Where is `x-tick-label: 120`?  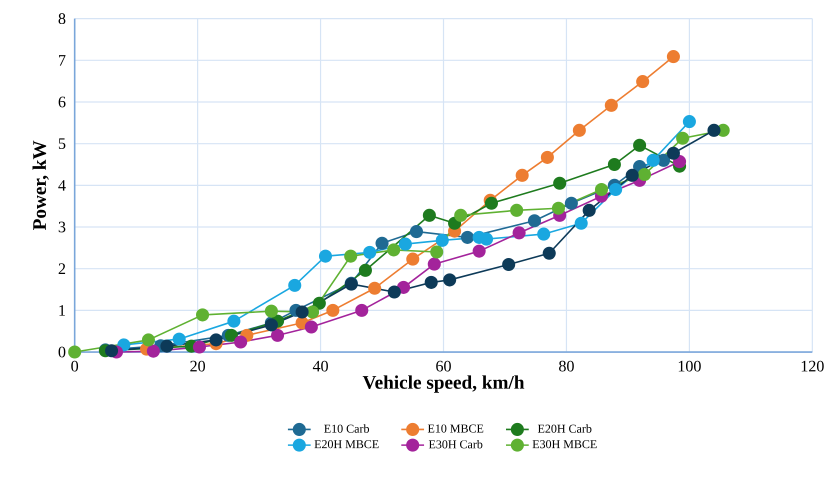
x-tick-label: 120 is located at coordinates (813, 366).